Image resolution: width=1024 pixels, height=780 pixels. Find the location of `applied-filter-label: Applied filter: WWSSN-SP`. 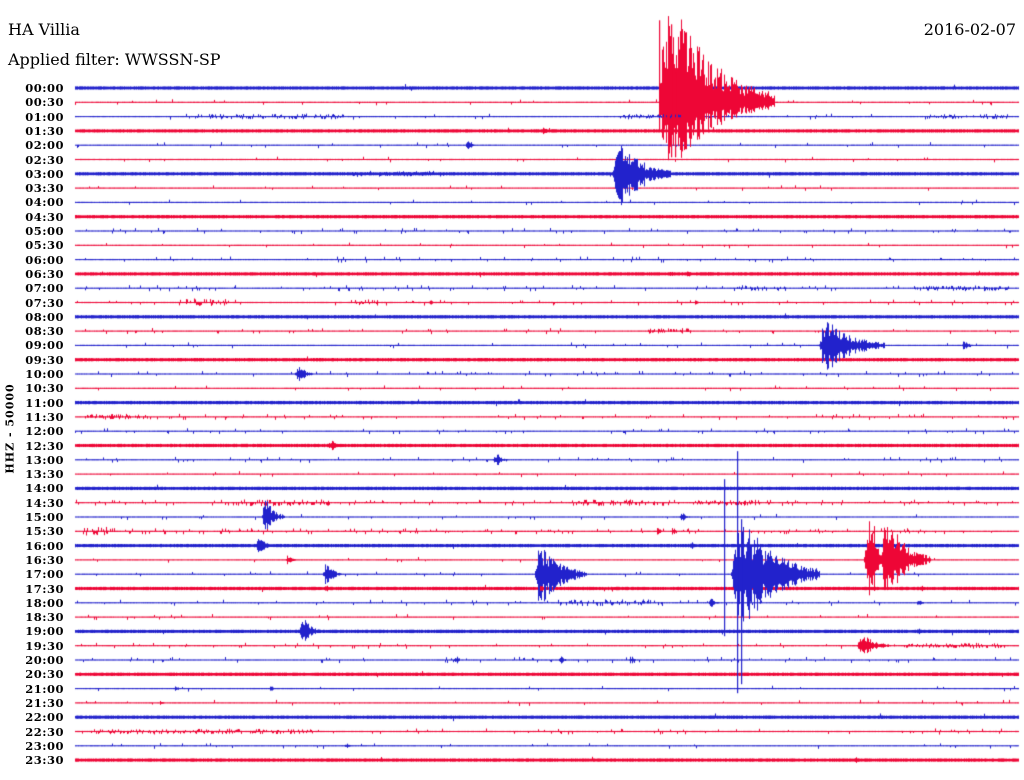

applied-filter-label: Applied filter: WWSSN-SP is located at coordinates (114, 59).